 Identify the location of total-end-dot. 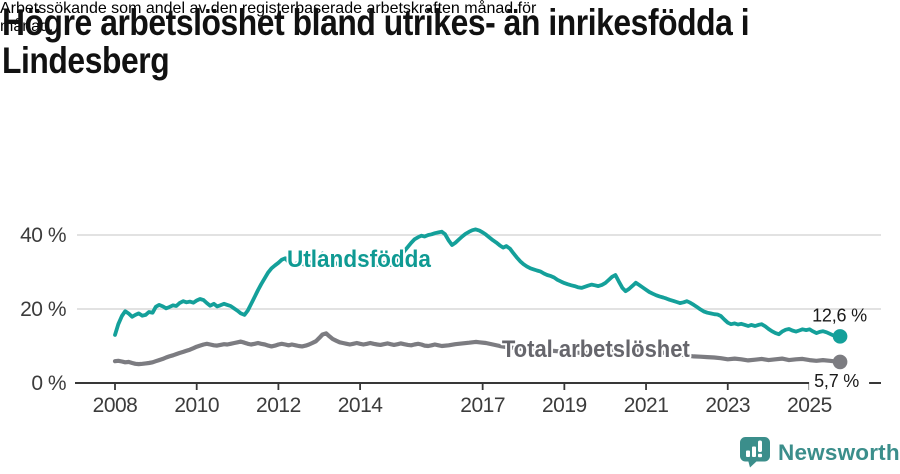
(840, 362).